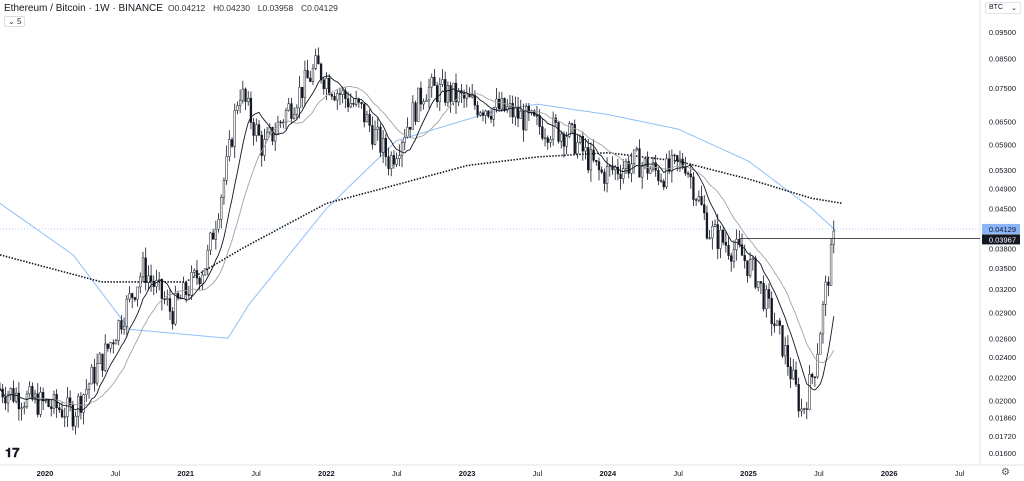 The width and height of the screenshot is (1024, 481). I want to click on indicators-toggle: ⌄ 5, so click(15, 21).